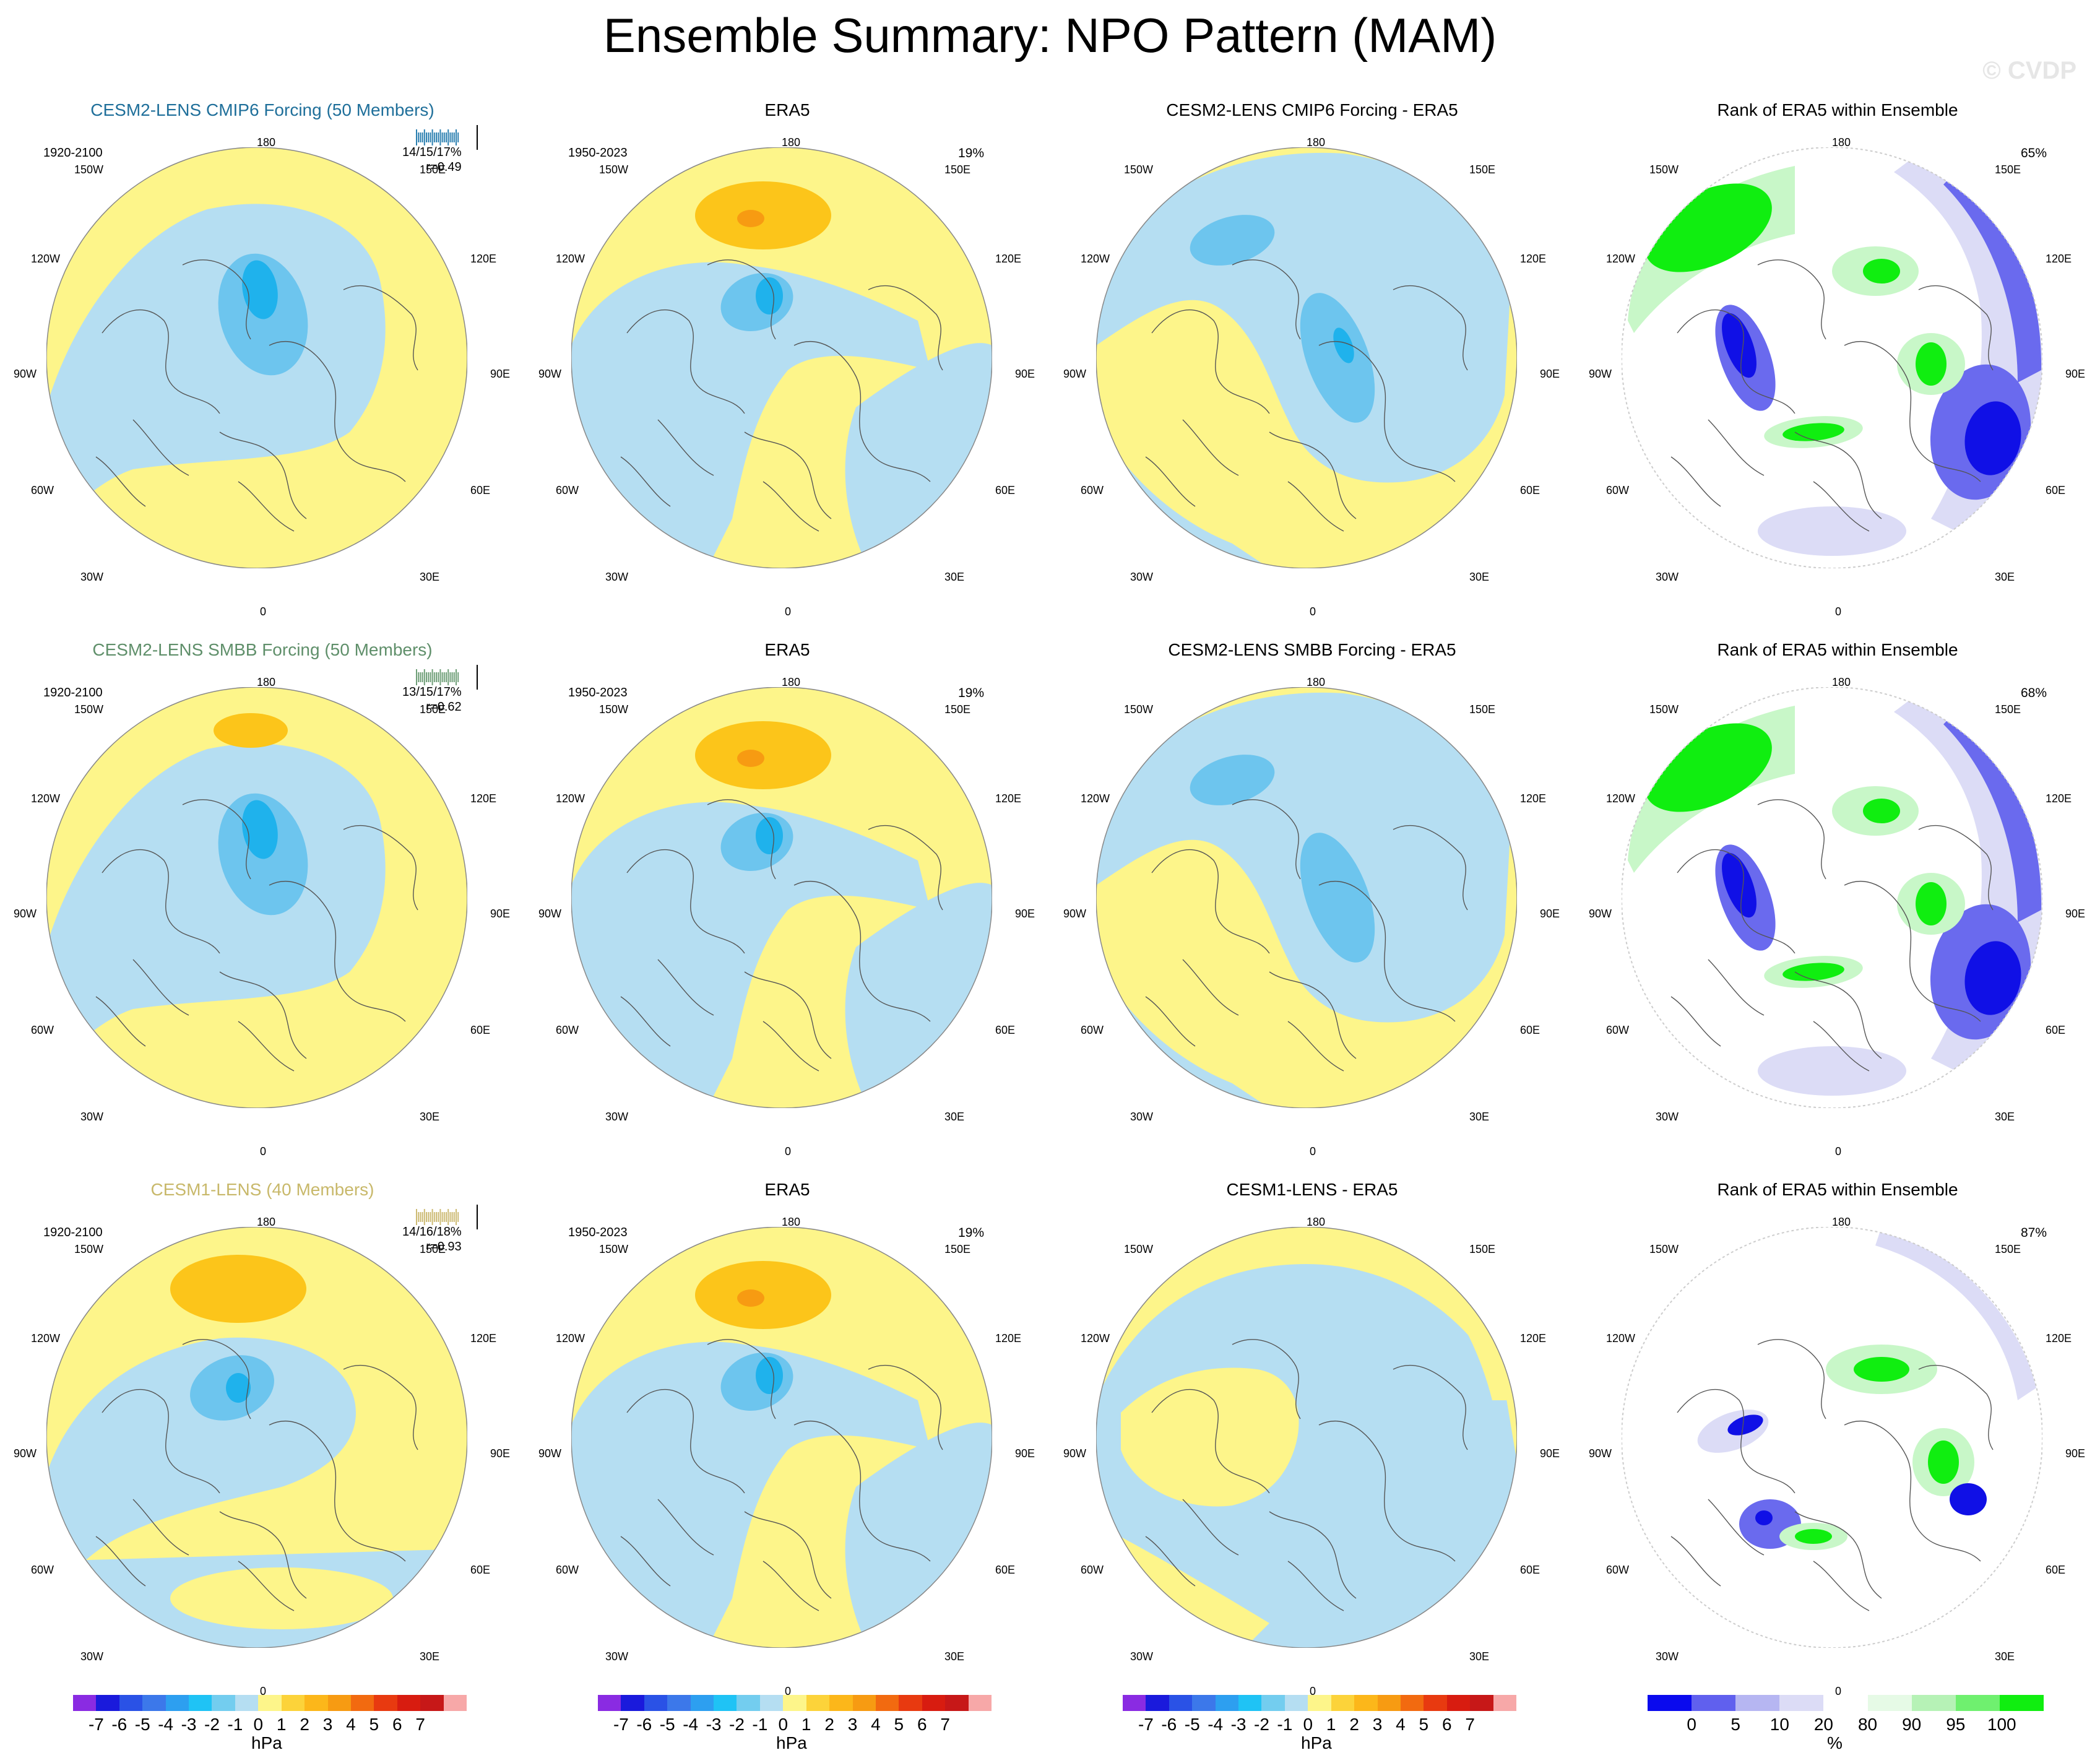 This screenshot has width=2100, height=1763. Describe the element at coordinates (1621, 1338) in the screenshot. I see `longitude-label: 120W` at that location.